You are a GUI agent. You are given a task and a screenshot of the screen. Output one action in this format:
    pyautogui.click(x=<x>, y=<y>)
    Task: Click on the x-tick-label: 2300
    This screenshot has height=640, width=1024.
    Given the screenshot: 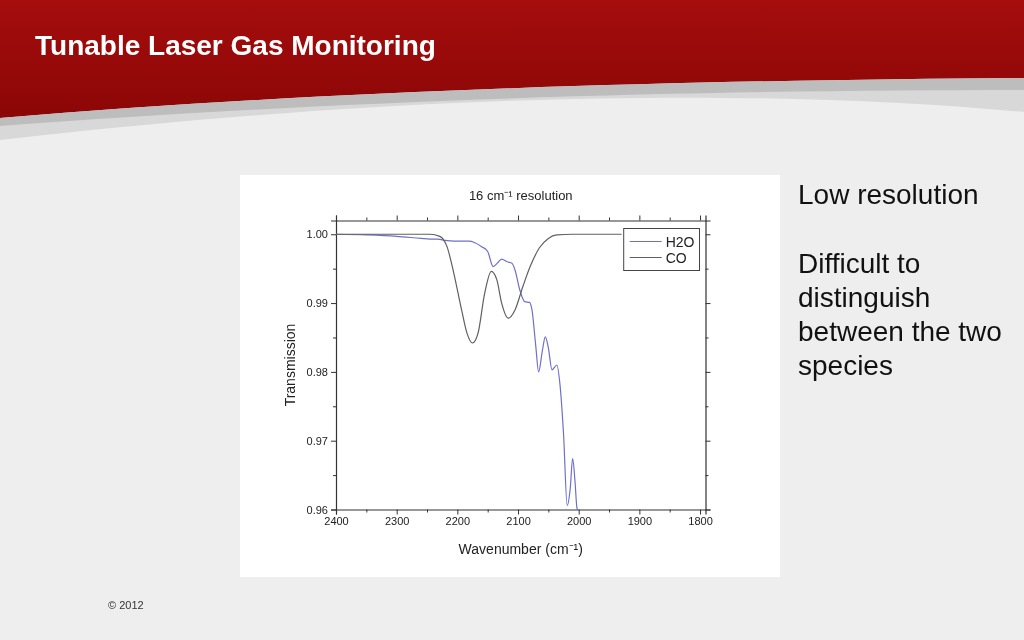 What is the action you would take?
    pyautogui.click(x=397, y=521)
    